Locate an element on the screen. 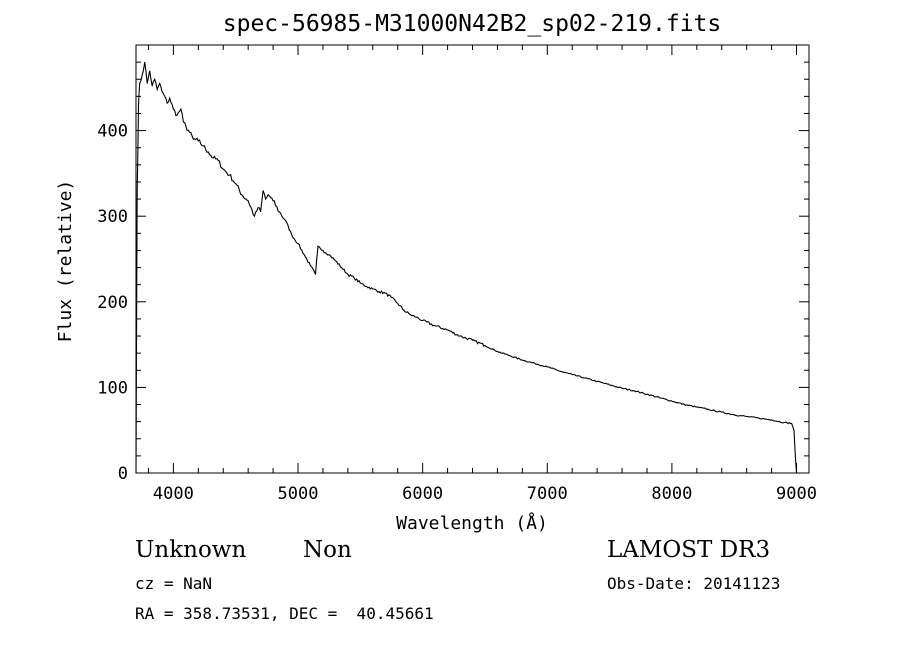 The width and height of the screenshot is (900, 649). y-tick-label: 300 is located at coordinates (112, 217).